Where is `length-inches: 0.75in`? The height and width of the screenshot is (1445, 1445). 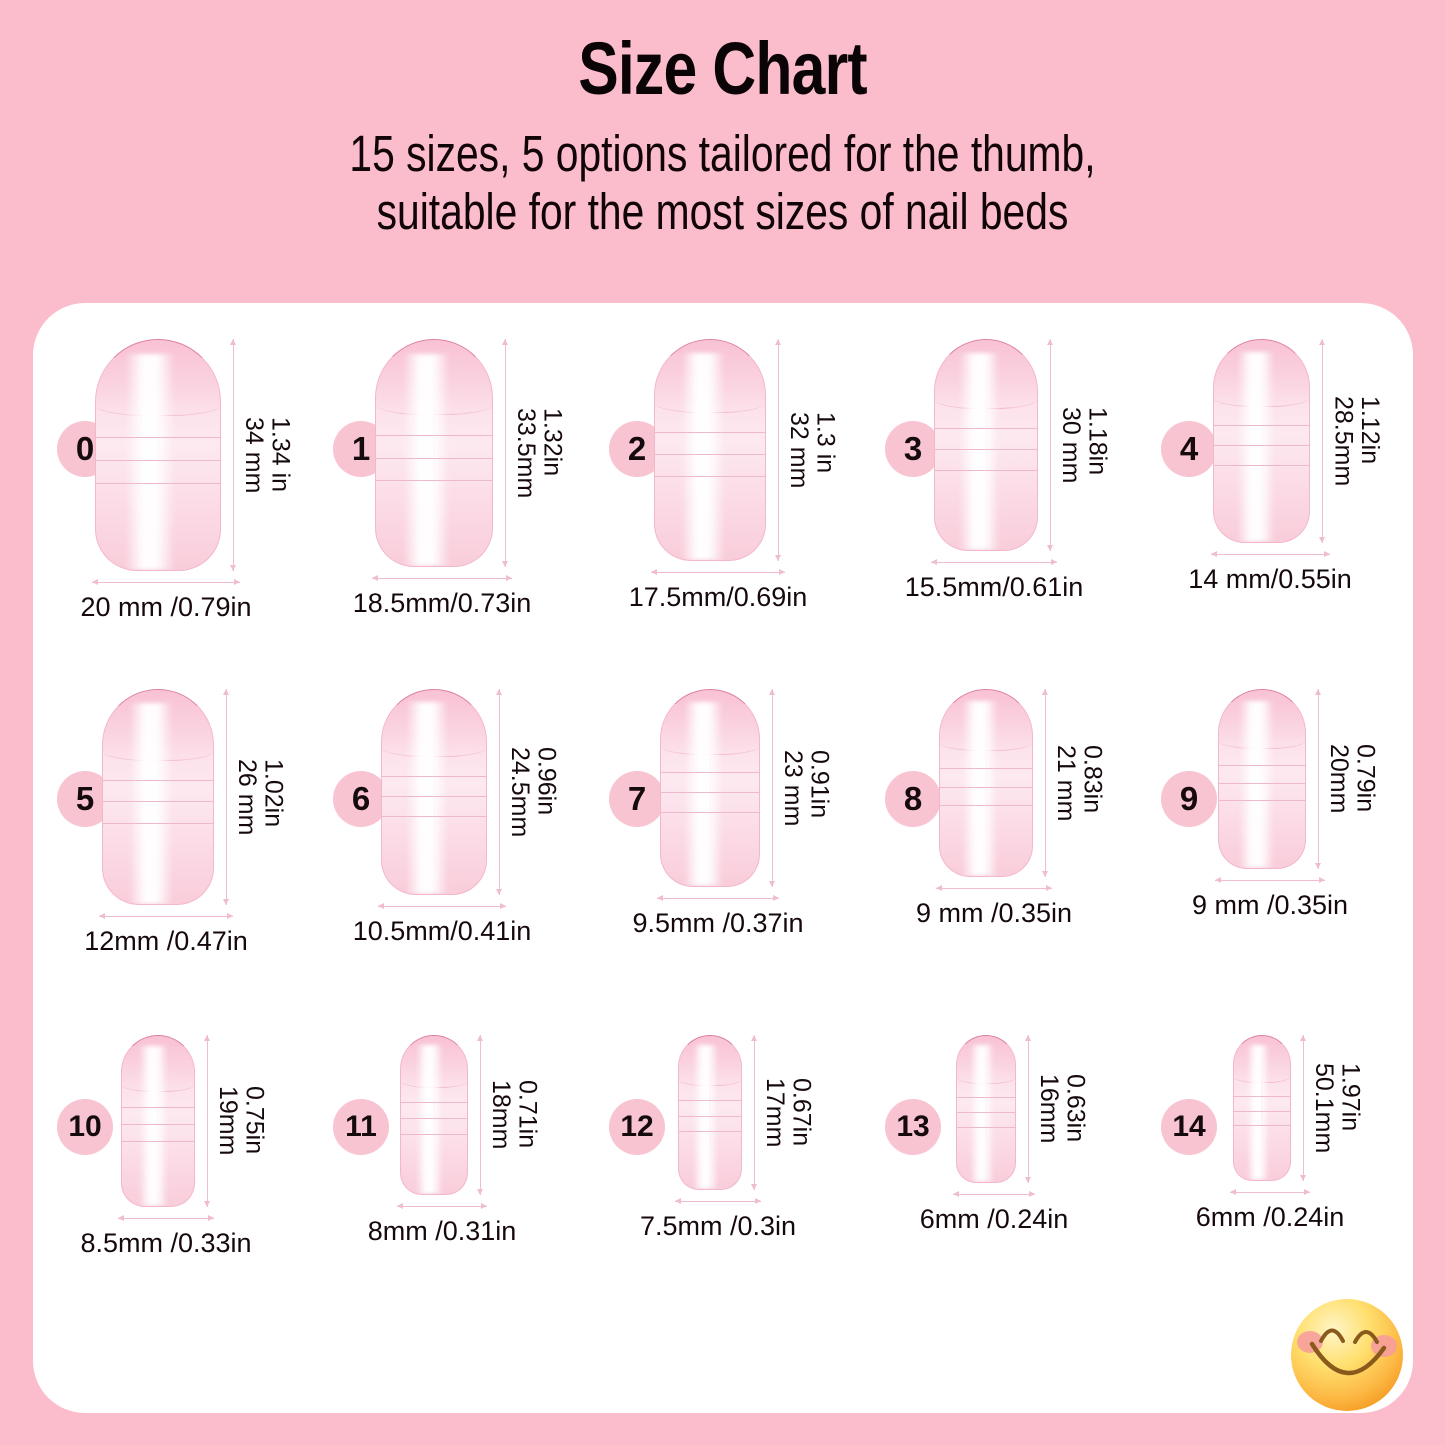
length-inches: 0.75in is located at coordinates (254, 1120).